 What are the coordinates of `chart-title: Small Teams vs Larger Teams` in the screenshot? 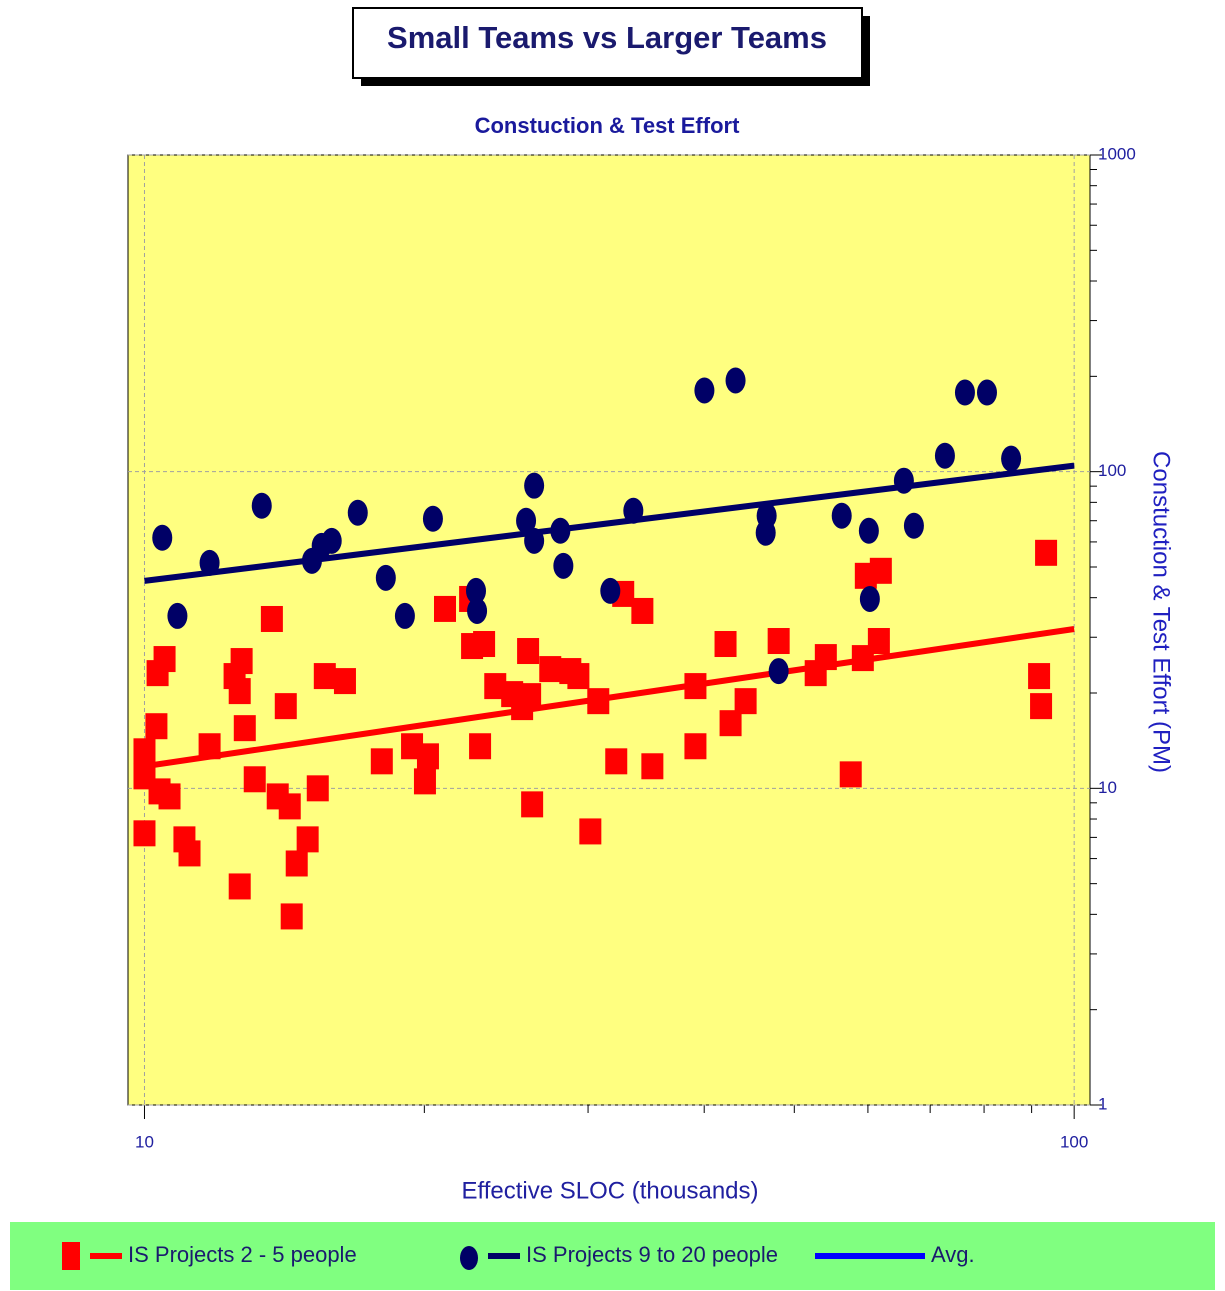 It's located at (607, 37).